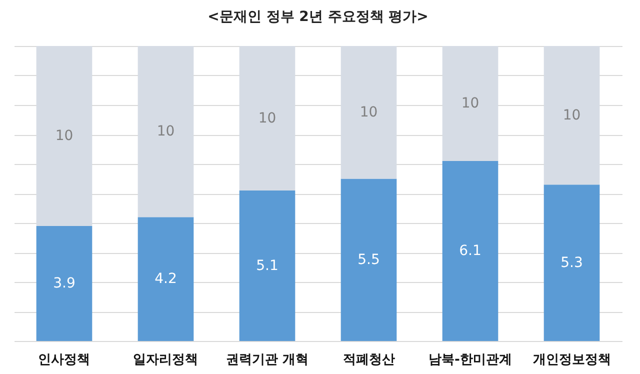  I want to click on data-label: 5.3, so click(571, 262).